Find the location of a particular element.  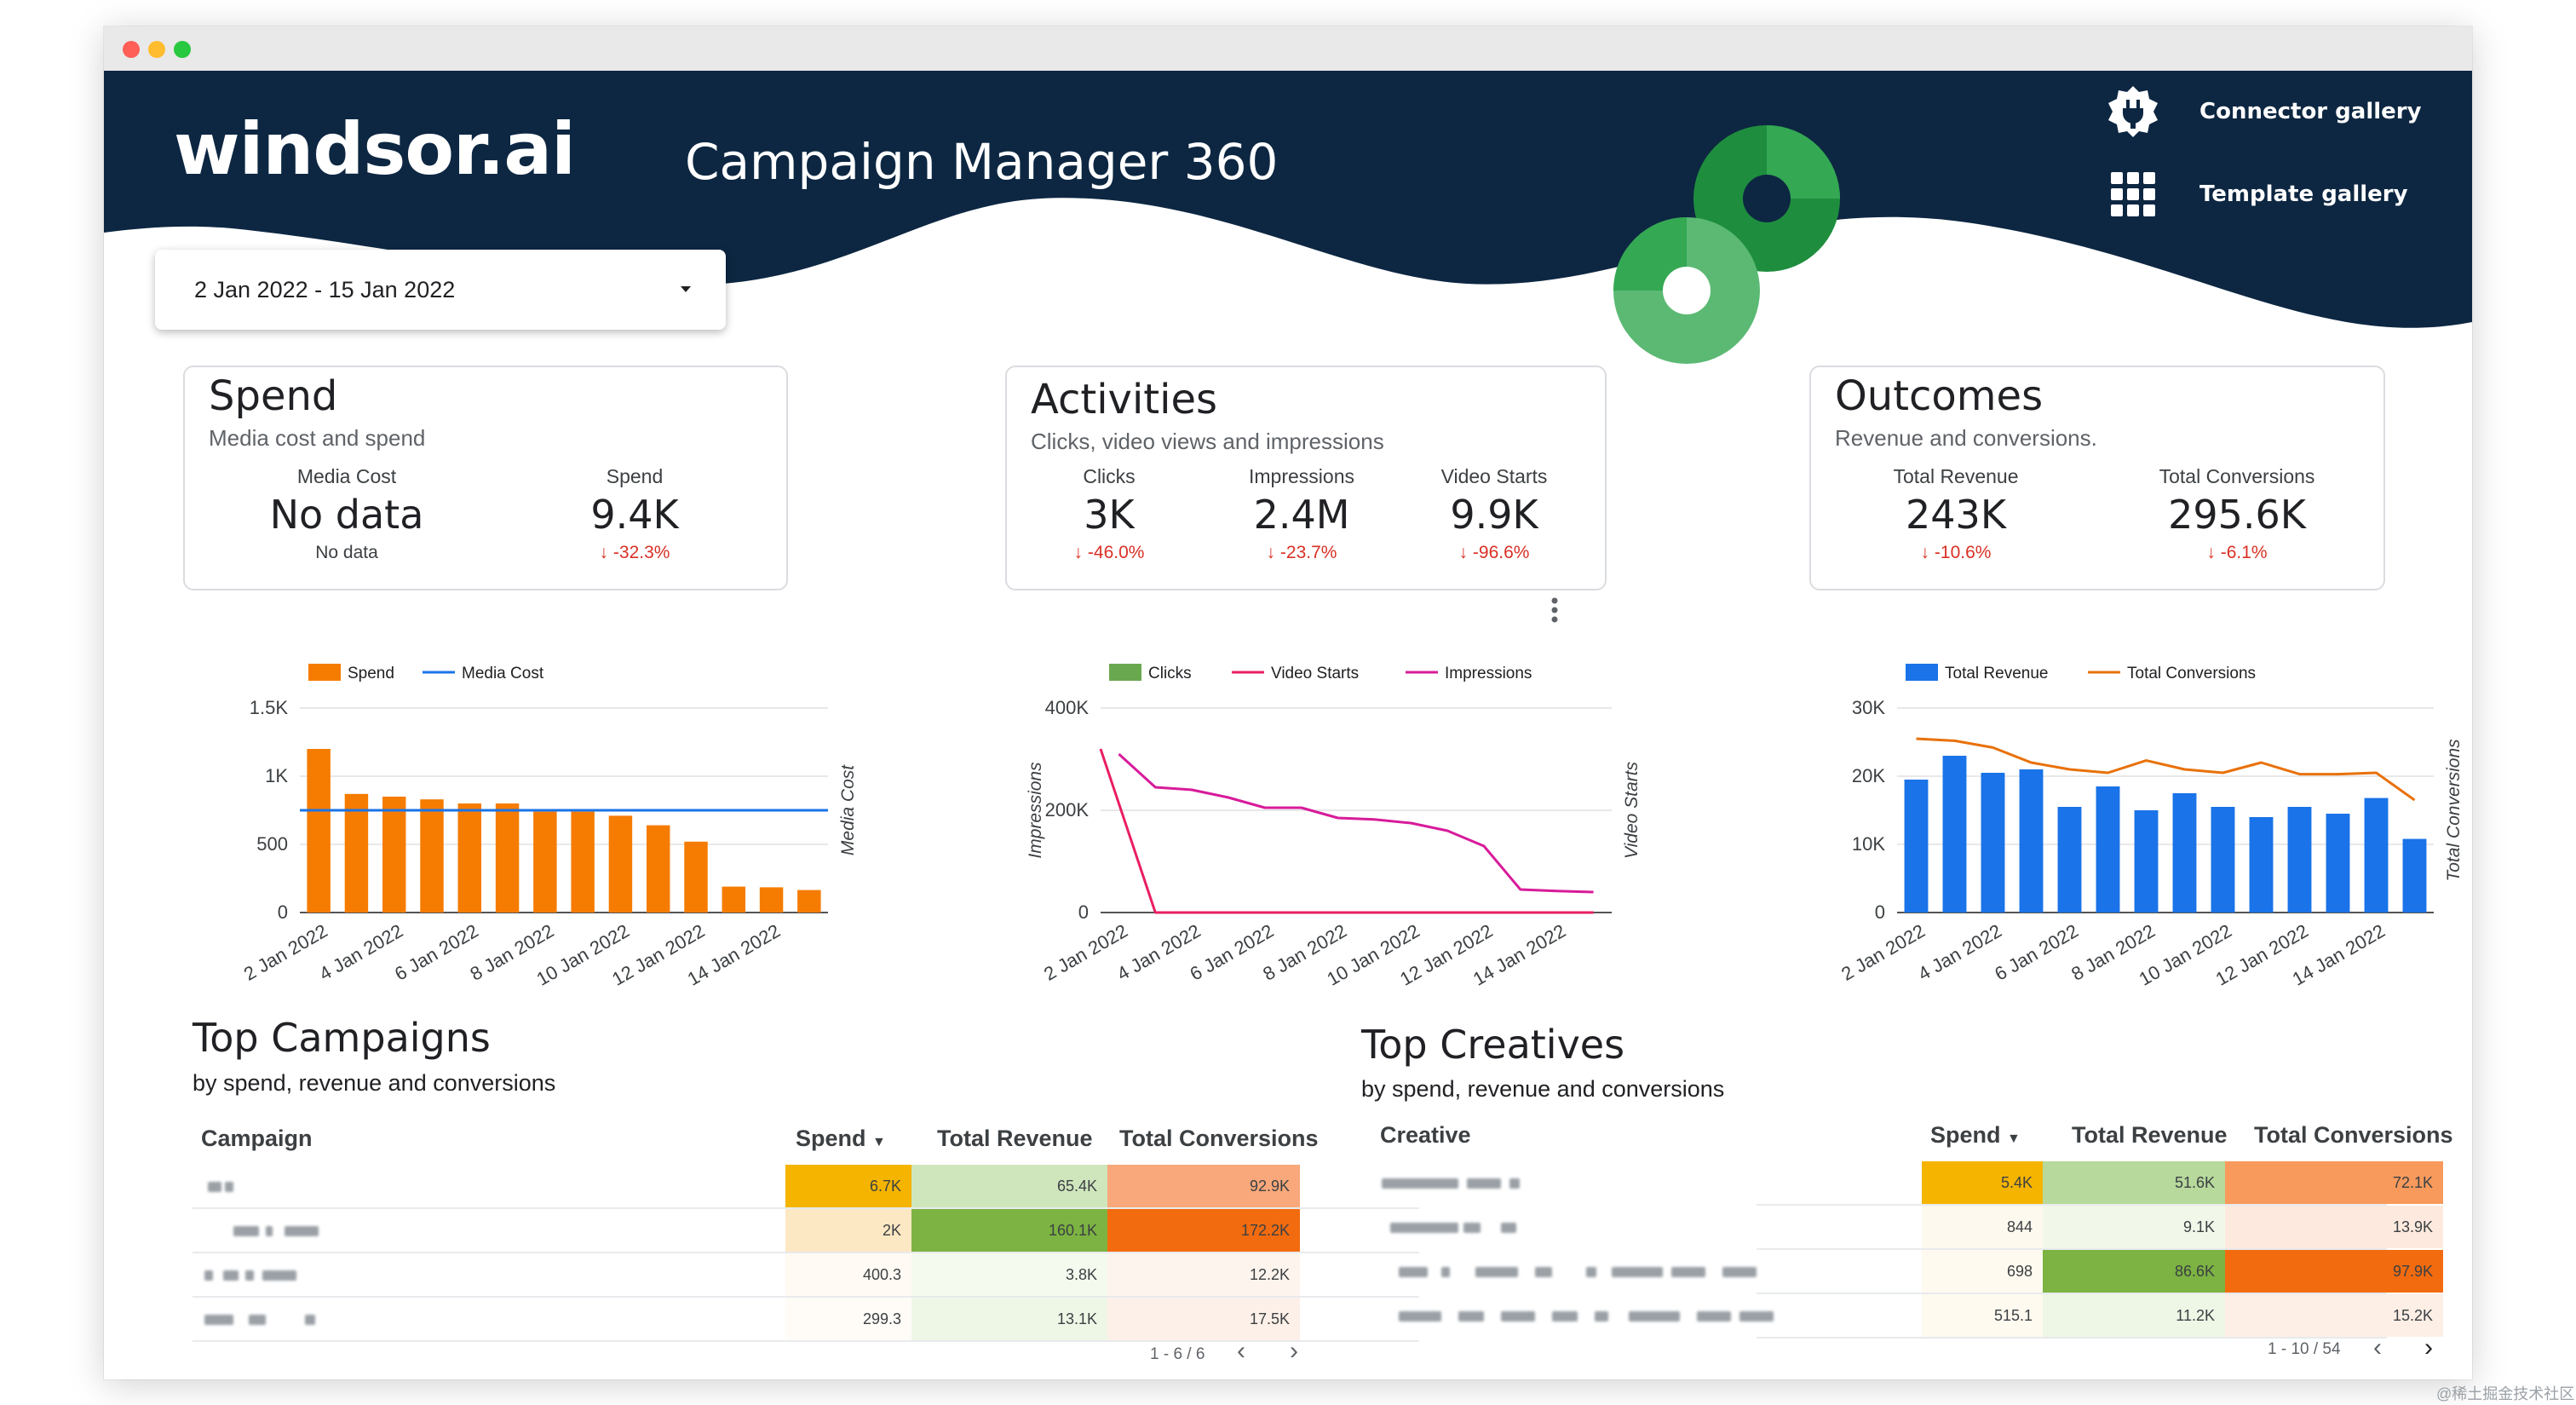

cell-revenue: 86.6K is located at coordinates (2134, 1271).